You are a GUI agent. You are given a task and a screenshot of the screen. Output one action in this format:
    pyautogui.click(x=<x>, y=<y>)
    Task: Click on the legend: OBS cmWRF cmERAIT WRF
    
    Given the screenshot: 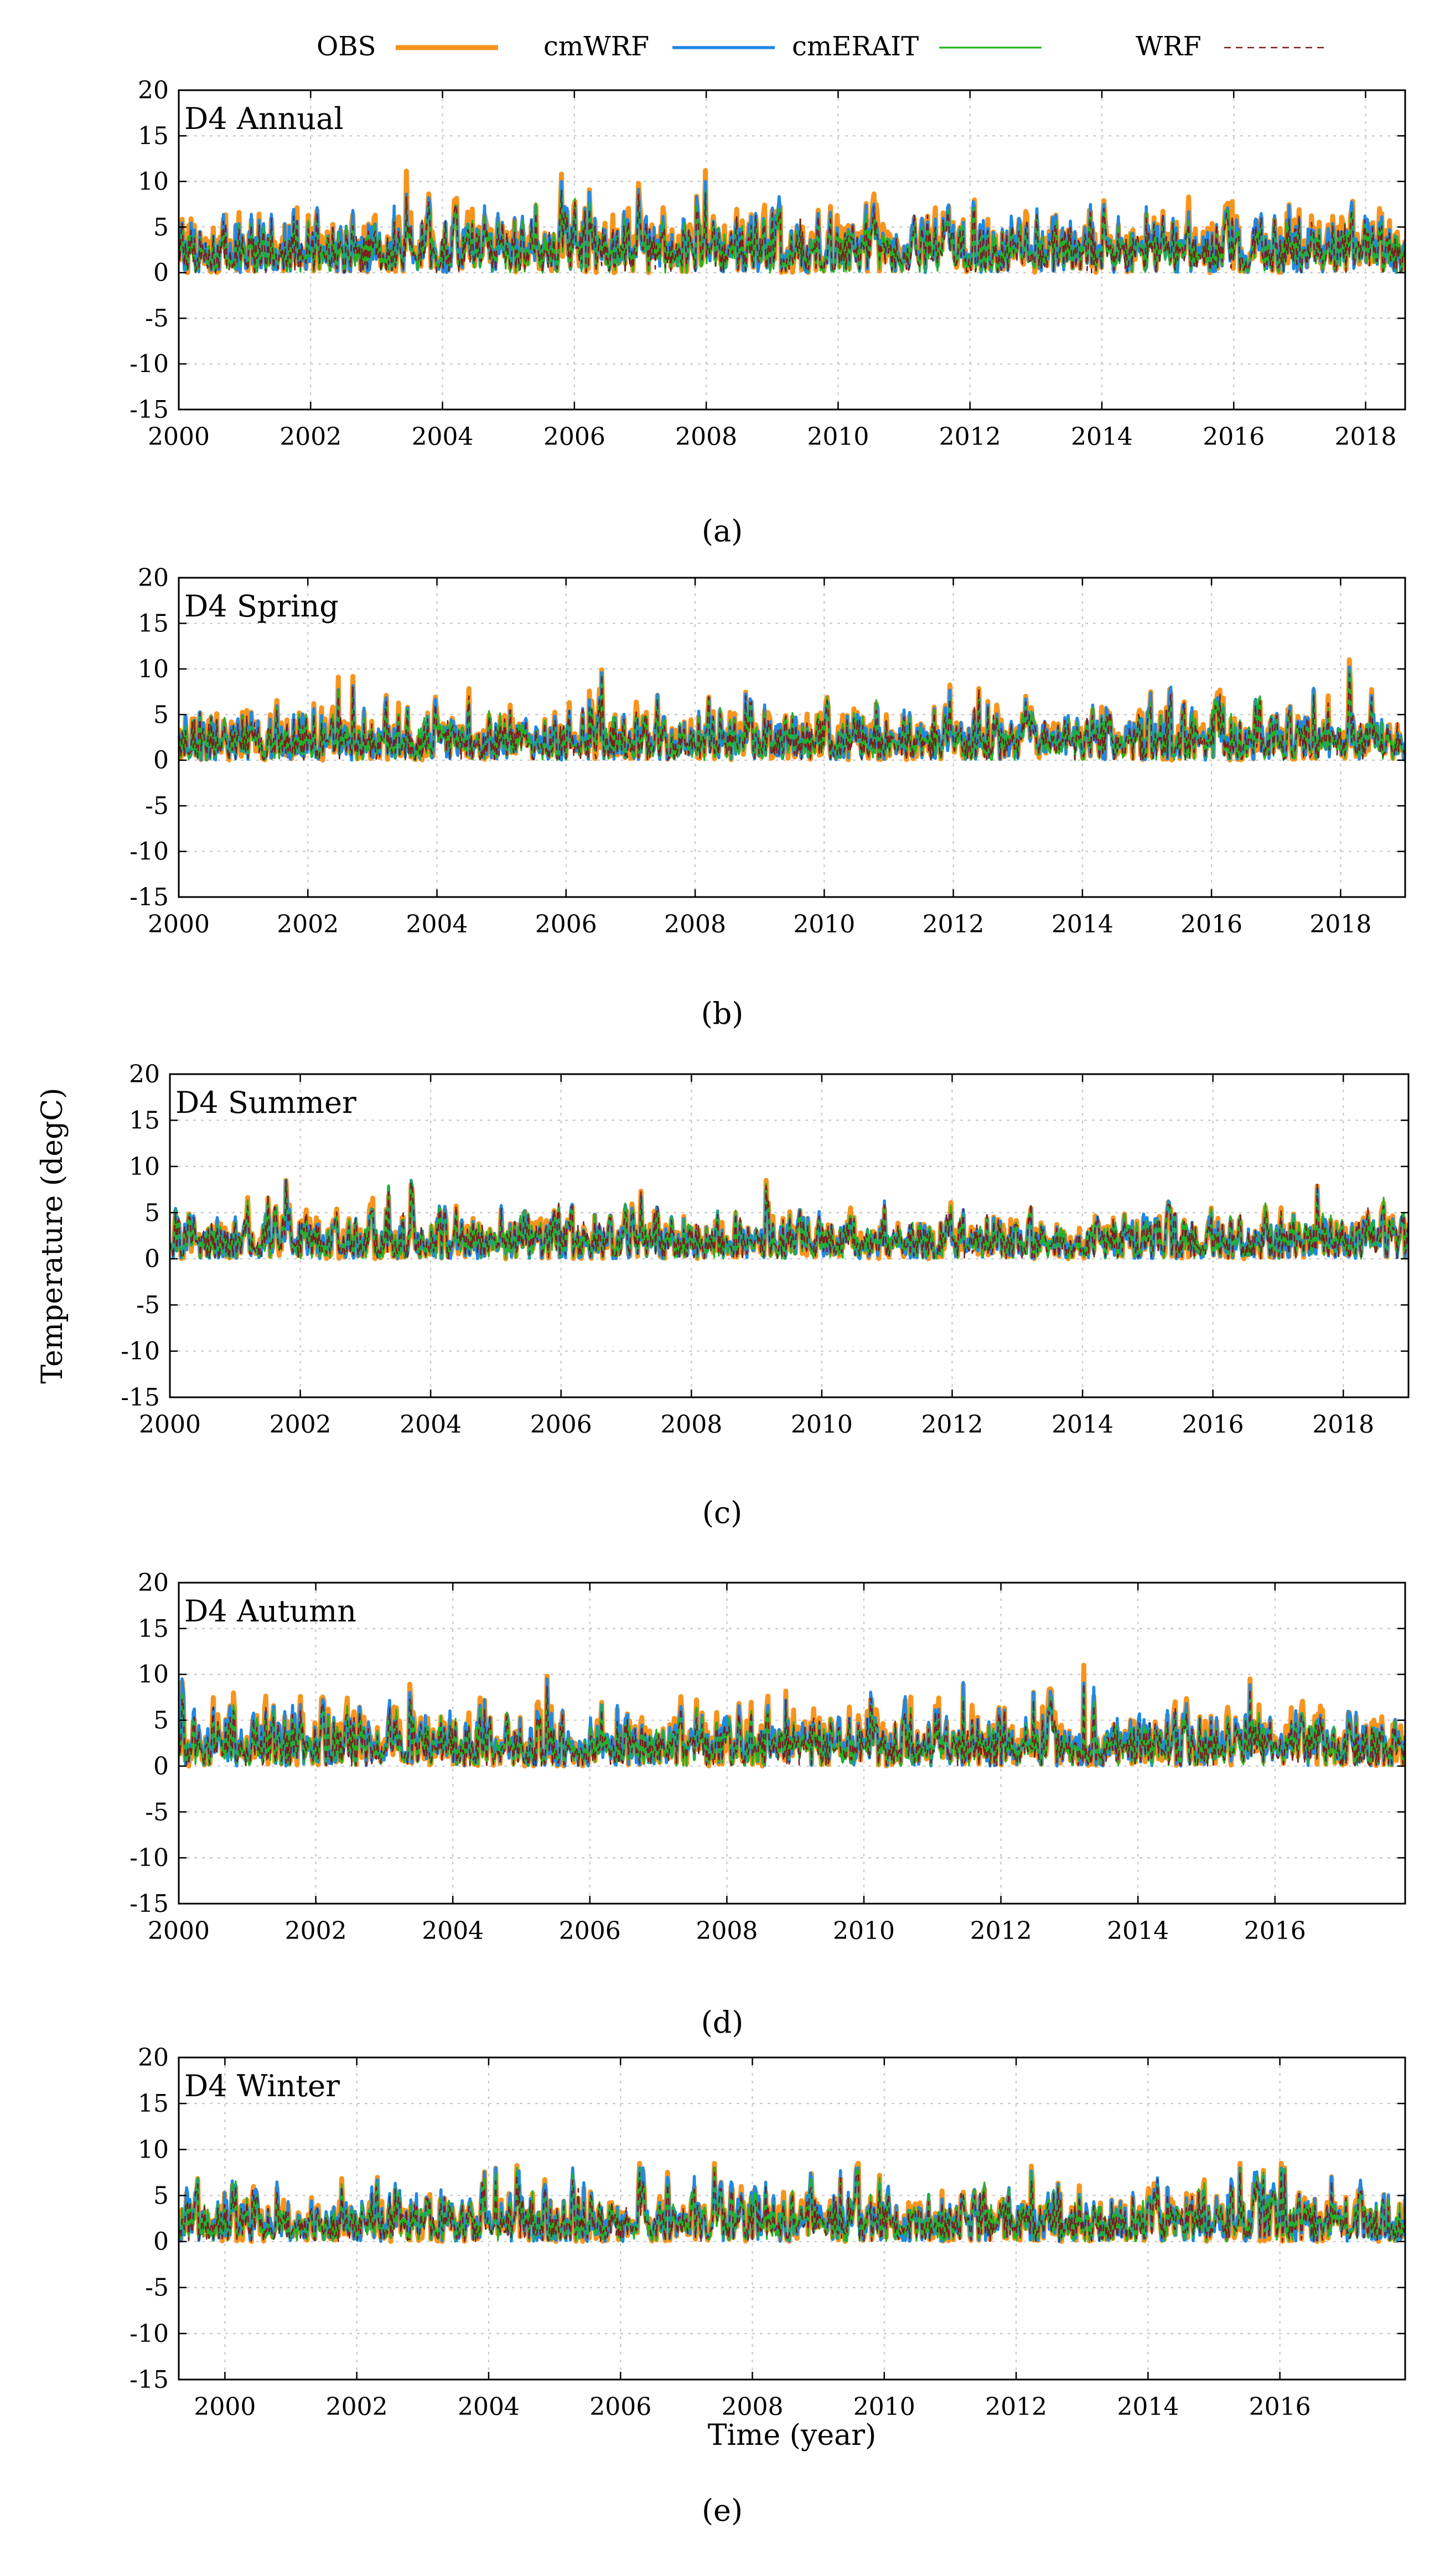 What is the action you would take?
    pyautogui.click(x=822, y=46)
    